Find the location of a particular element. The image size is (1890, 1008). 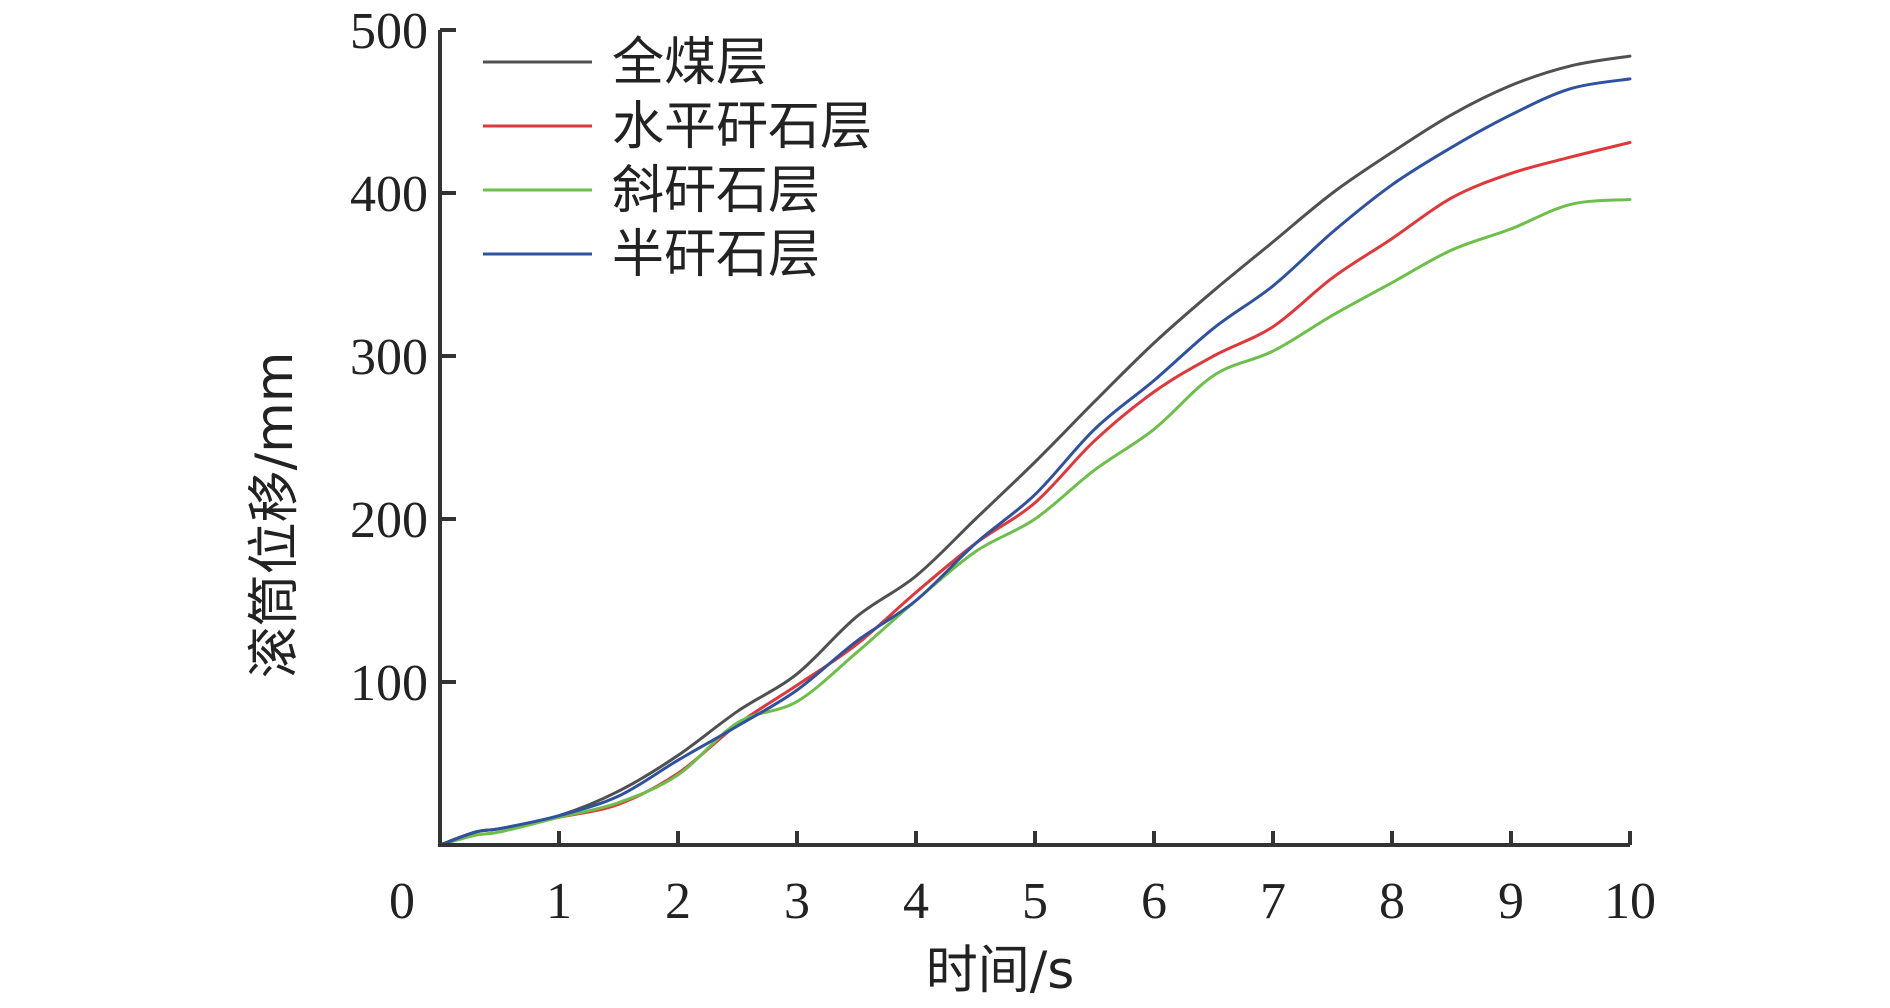

x-tick-label: 6 is located at coordinates (1154, 901).